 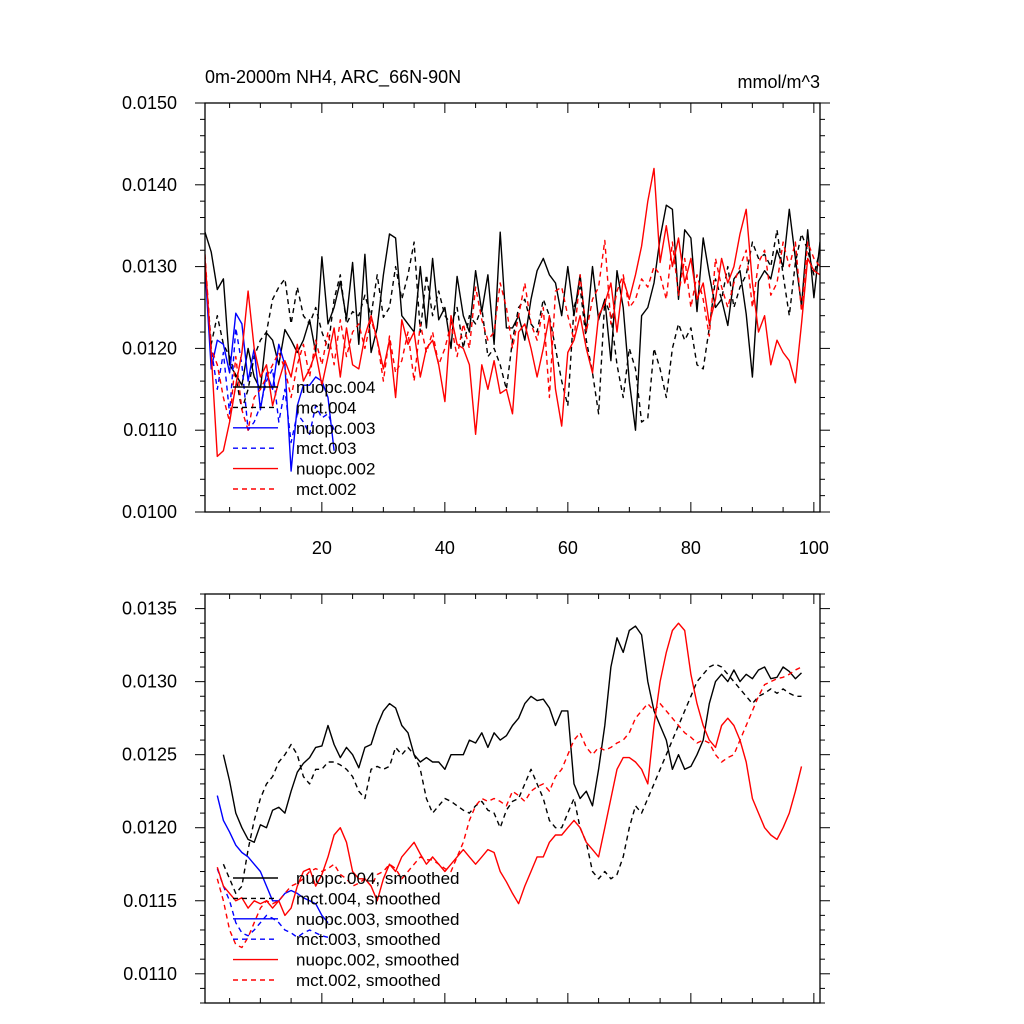 I want to click on y-tick-label: 0.0150, so click(x=149, y=103).